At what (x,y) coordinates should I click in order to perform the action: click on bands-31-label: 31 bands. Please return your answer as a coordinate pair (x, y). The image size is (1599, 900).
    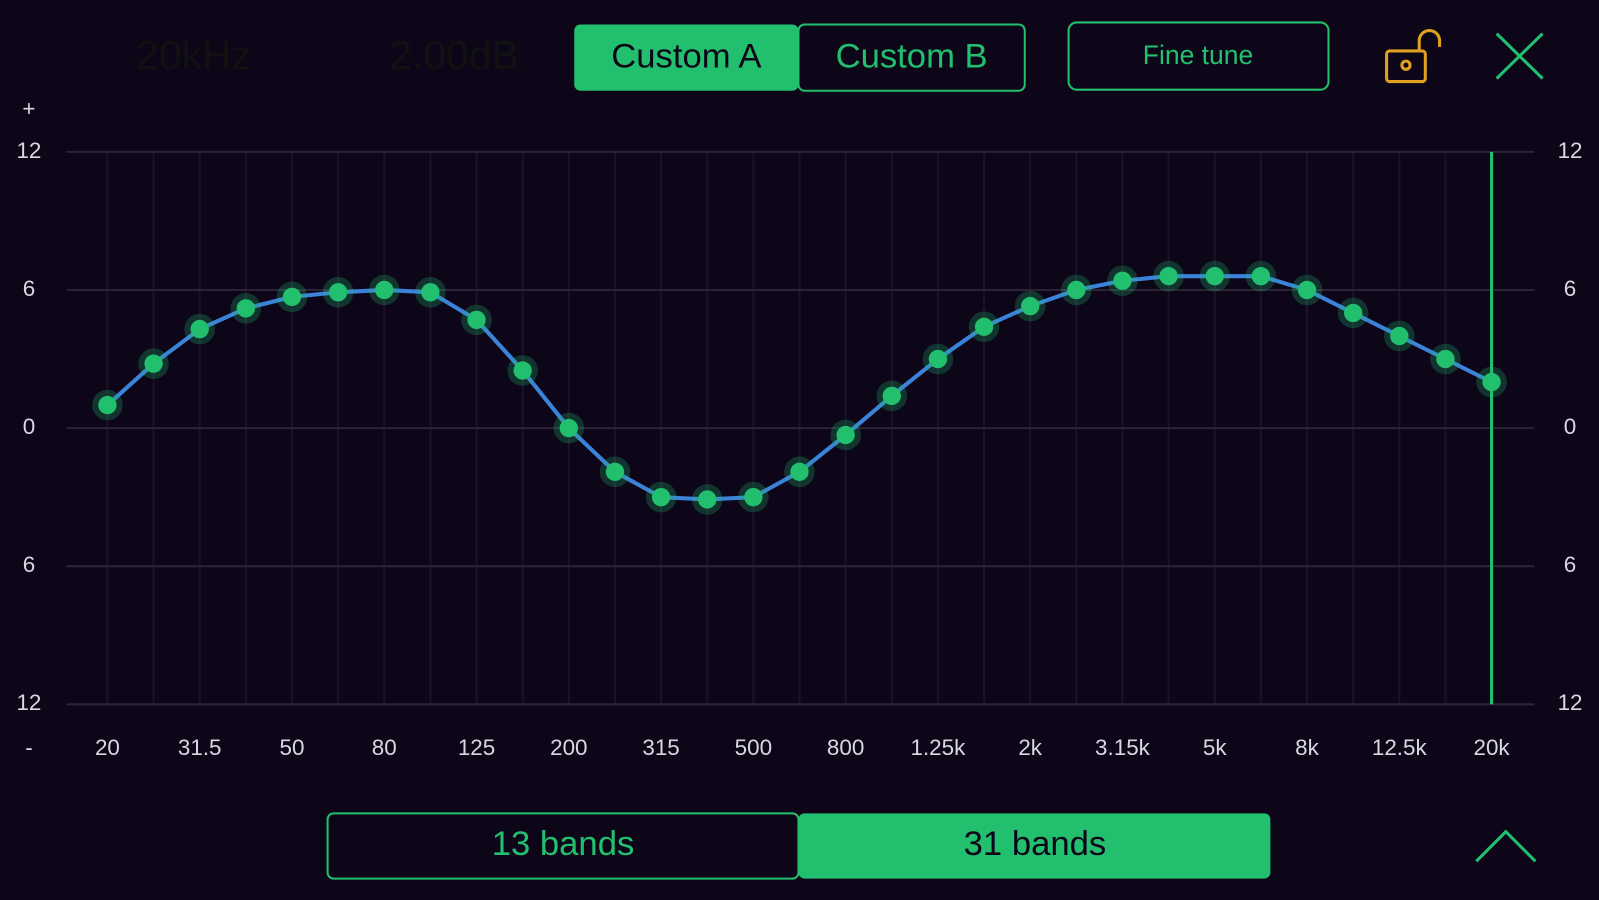
    Looking at the image, I should click on (1035, 844).